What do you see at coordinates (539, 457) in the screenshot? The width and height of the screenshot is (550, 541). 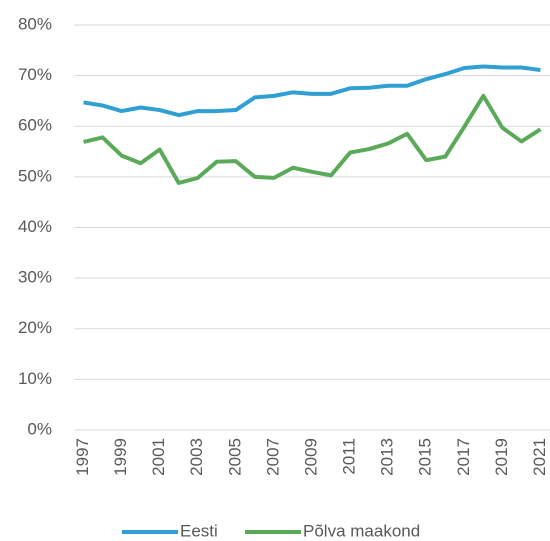 I see `x-tick-label: 2021` at bounding box center [539, 457].